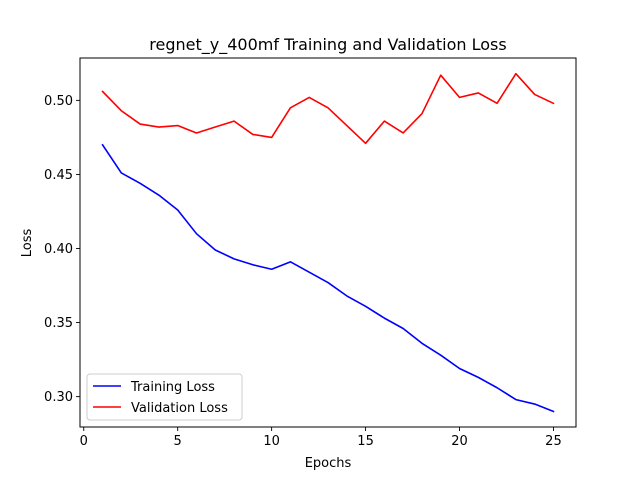  Describe the element at coordinates (58, 397) in the screenshot. I see `y-tick-label: 0.30` at that location.